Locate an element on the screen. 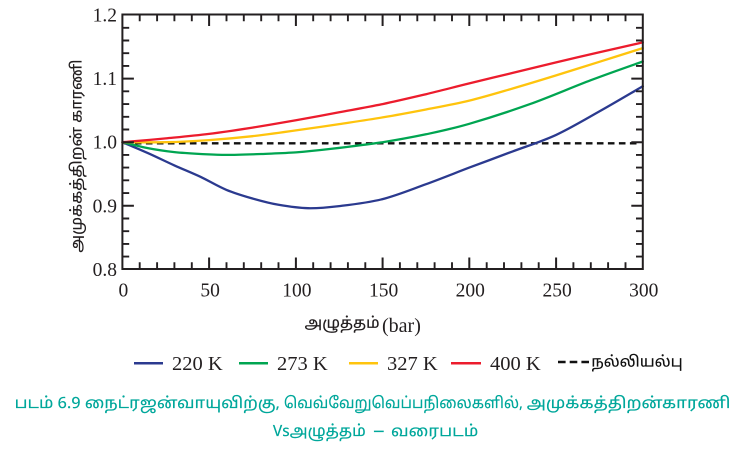 This screenshot has height=458, width=750. svg-text: 1.2 is located at coordinates (105, 16).